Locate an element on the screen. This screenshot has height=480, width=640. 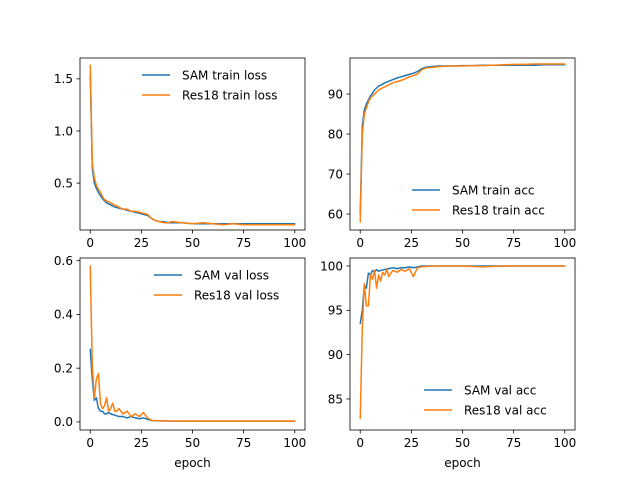
subplot-4-x-tick-label: 50 is located at coordinates (462, 443).